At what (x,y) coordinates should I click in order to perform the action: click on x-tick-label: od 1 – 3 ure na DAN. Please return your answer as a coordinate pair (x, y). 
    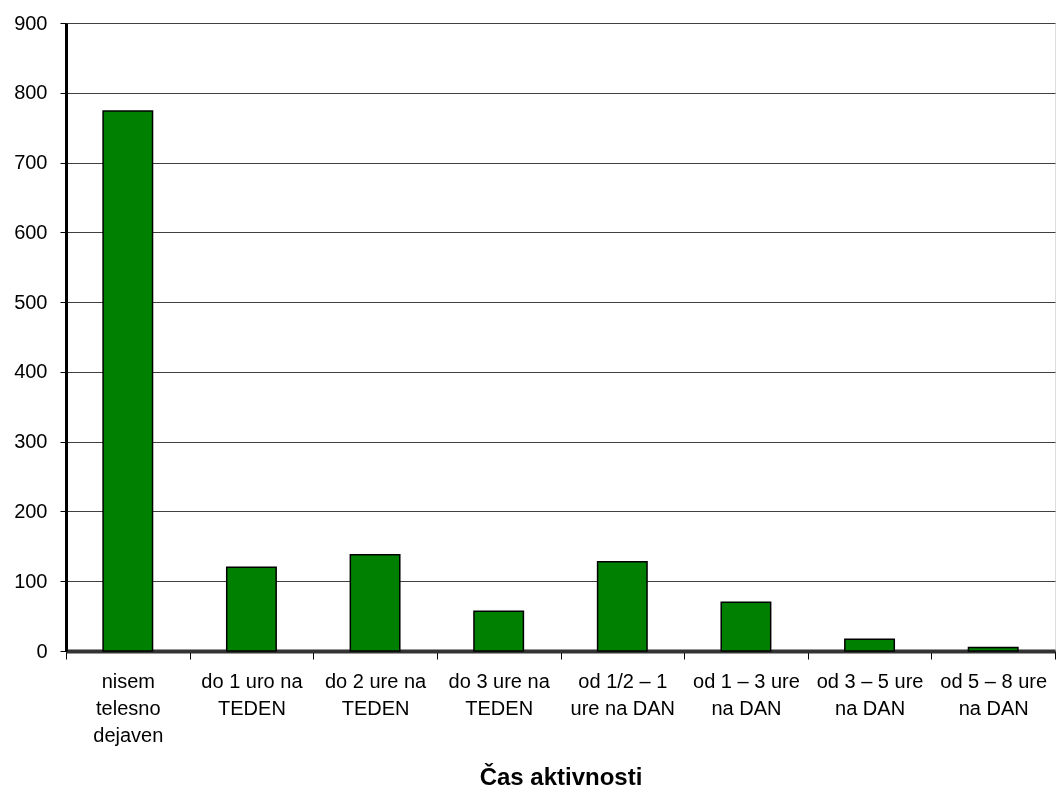
    Looking at the image, I should click on (746, 694).